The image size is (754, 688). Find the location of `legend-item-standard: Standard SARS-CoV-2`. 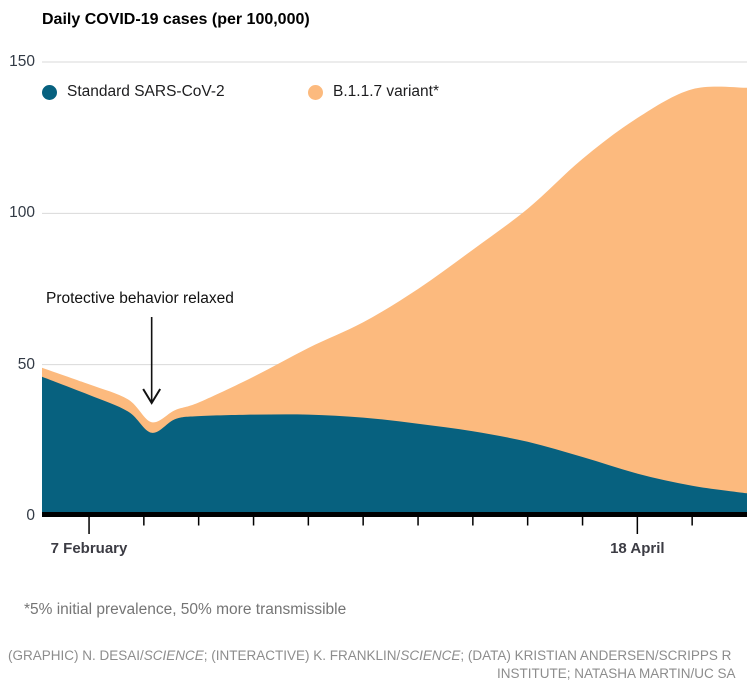

legend-item-standard: Standard SARS-CoV-2 is located at coordinates (133, 92).